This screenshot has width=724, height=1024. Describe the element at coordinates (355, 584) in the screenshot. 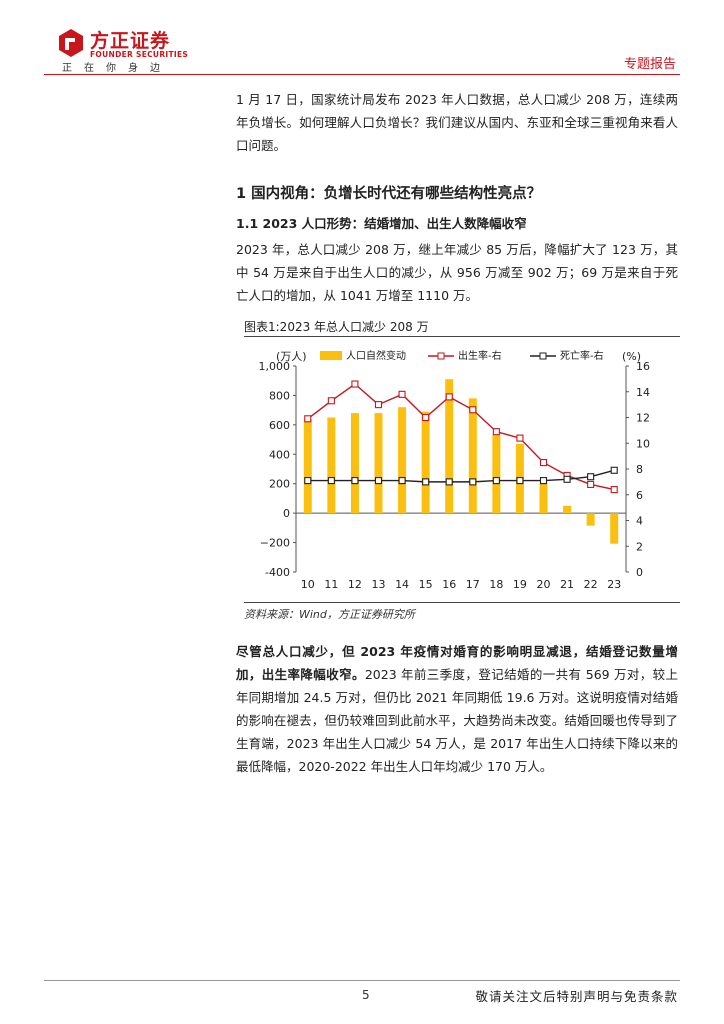

I see `x-tick-label: 12` at that location.